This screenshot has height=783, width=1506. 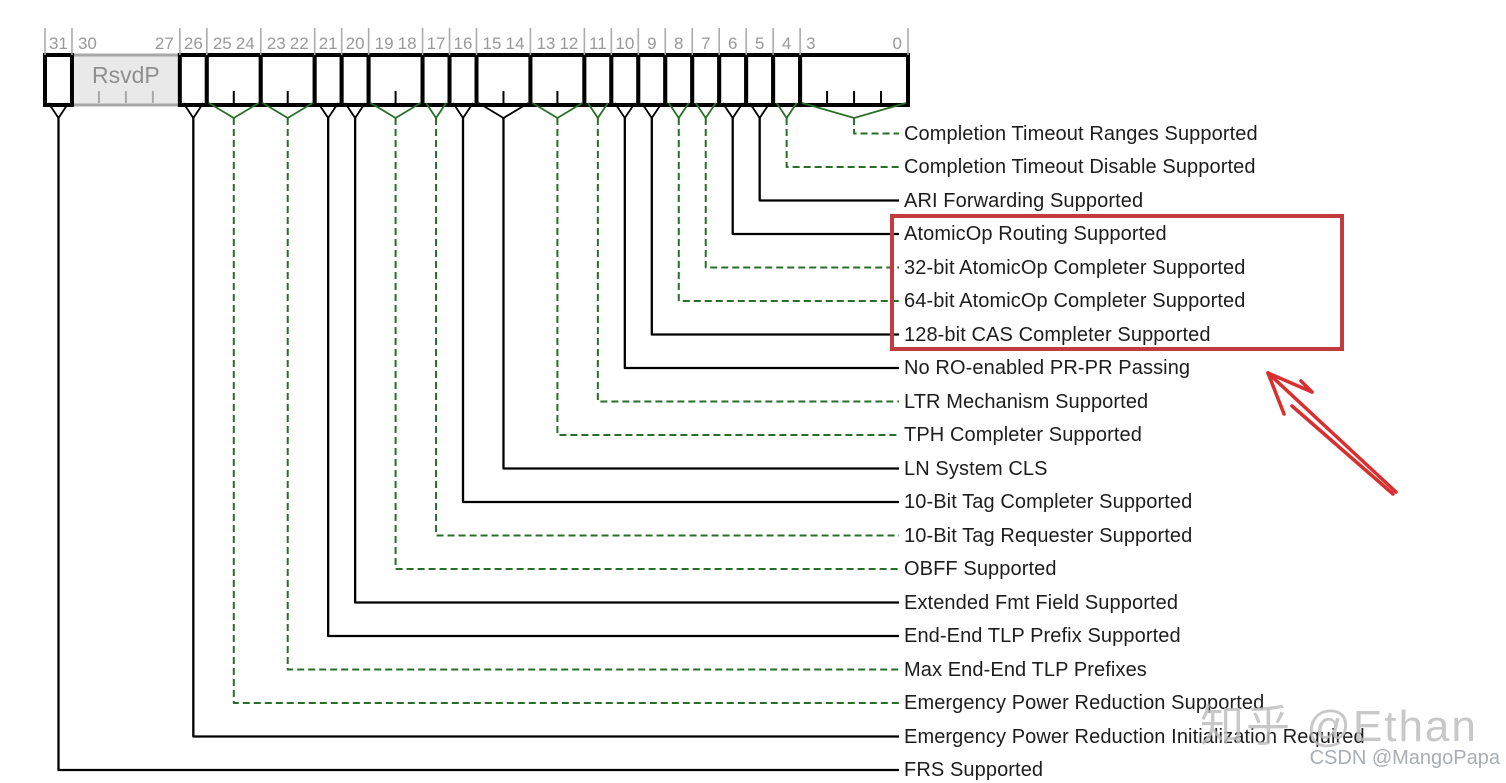 What do you see at coordinates (1075, 301) in the screenshot?
I see `callout-label: 64-bit AtomicOp Completer Supported` at bounding box center [1075, 301].